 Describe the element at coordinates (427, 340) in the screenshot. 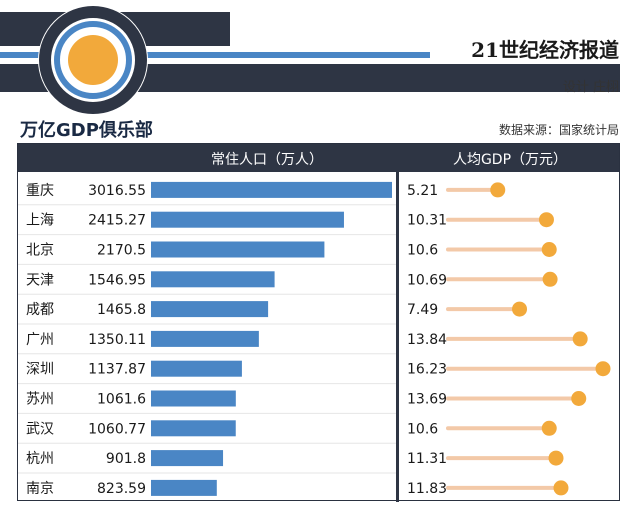

I see `gdp-value-label: 13.84` at that location.